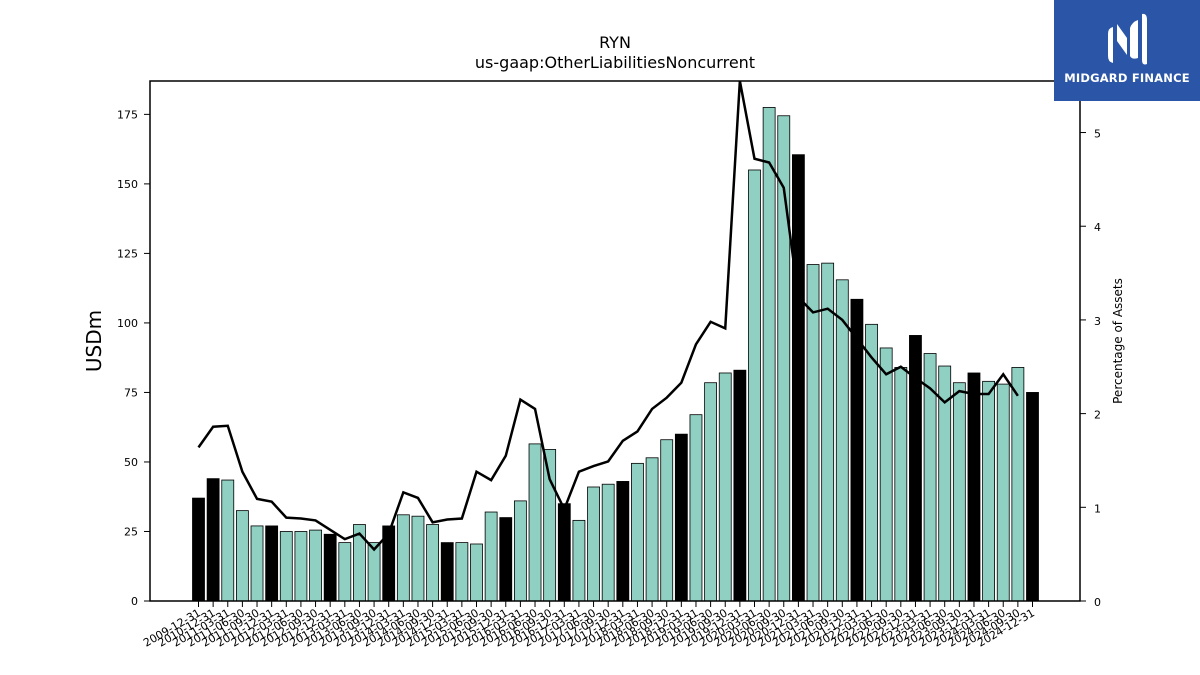 Image resolution: width=1200 pixels, height=675 pixels. I want to click on y-tick-label: 75, so click(131, 392).